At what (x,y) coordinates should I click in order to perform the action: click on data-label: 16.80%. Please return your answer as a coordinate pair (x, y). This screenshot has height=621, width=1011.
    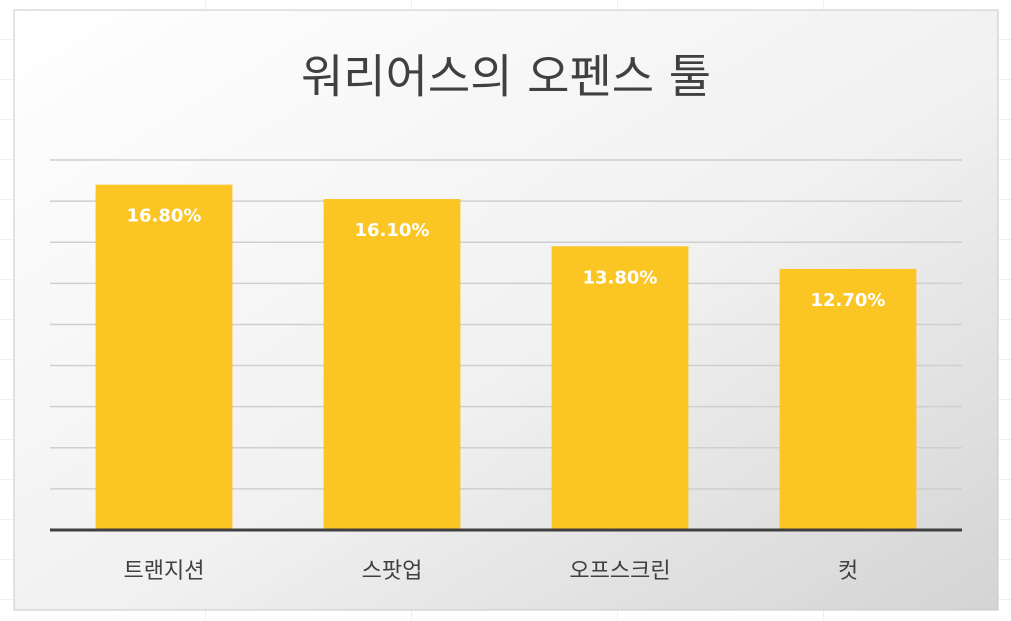
    Looking at the image, I should click on (164, 216).